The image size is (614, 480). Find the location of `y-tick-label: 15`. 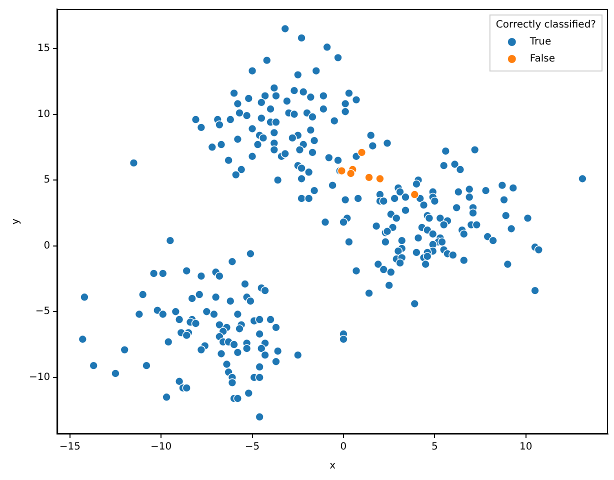

y-tick-label: 15 is located at coordinates (43, 48).